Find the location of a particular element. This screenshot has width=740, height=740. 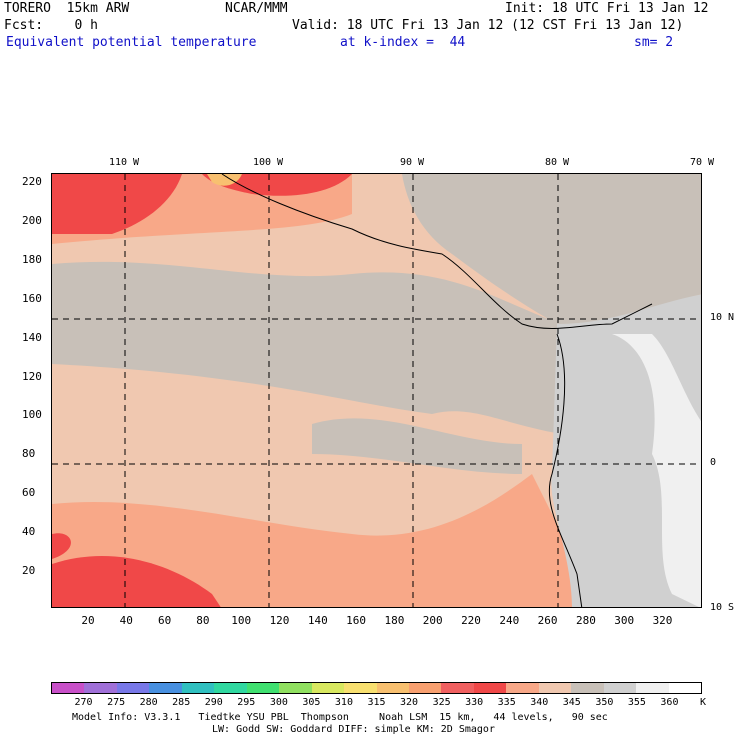

colorbar-tick-label: 310 is located at coordinates (343, 702).